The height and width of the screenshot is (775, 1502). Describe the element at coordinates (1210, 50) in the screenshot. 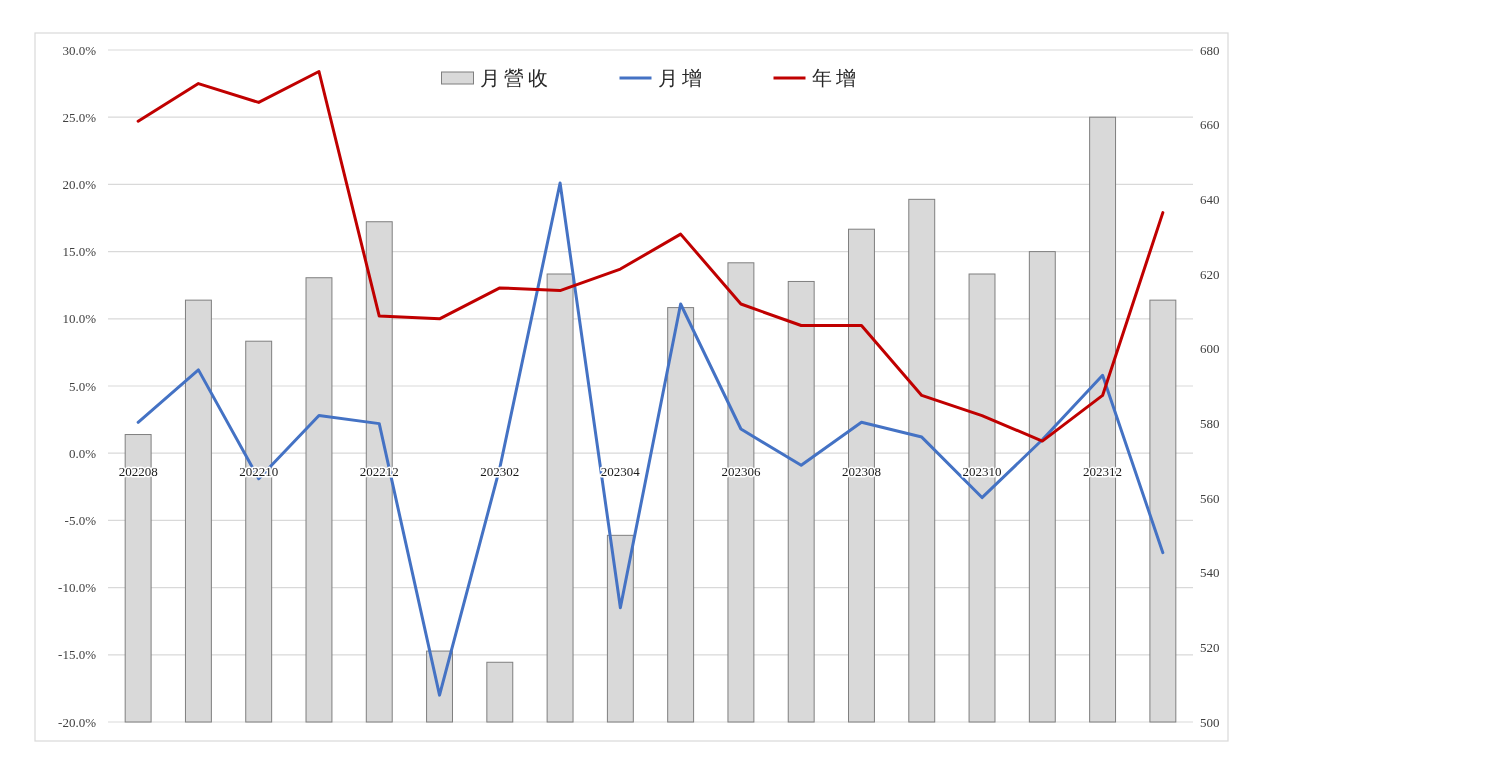

I see `y2-tick-label: 680` at that location.